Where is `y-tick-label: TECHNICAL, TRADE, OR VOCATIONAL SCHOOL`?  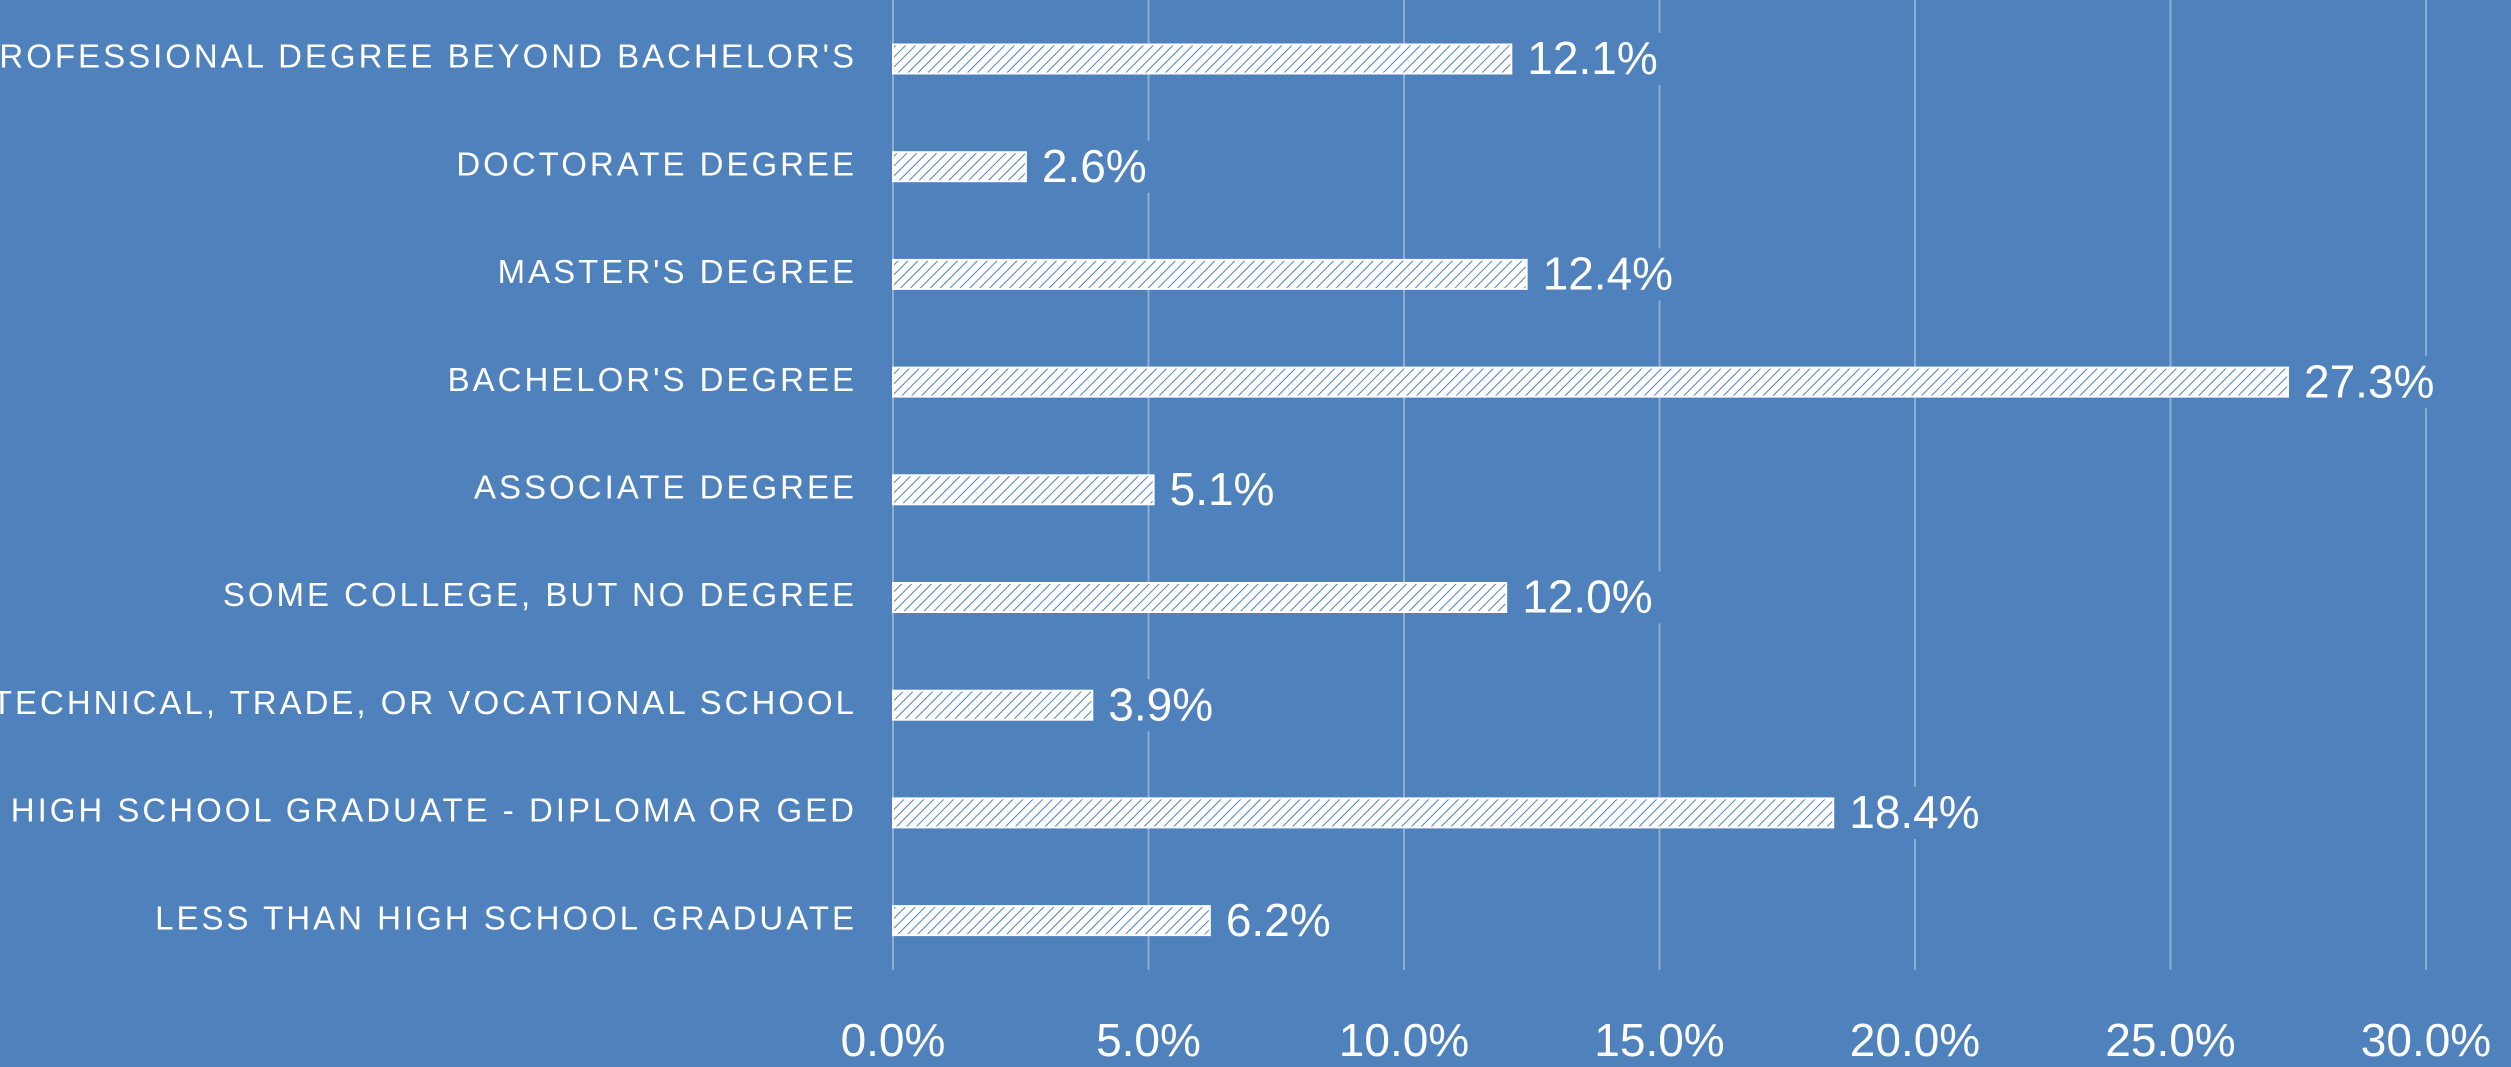 y-tick-label: TECHNICAL, TRADE, OR VOCATIONAL SCHOOL is located at coordinates (428, 702).